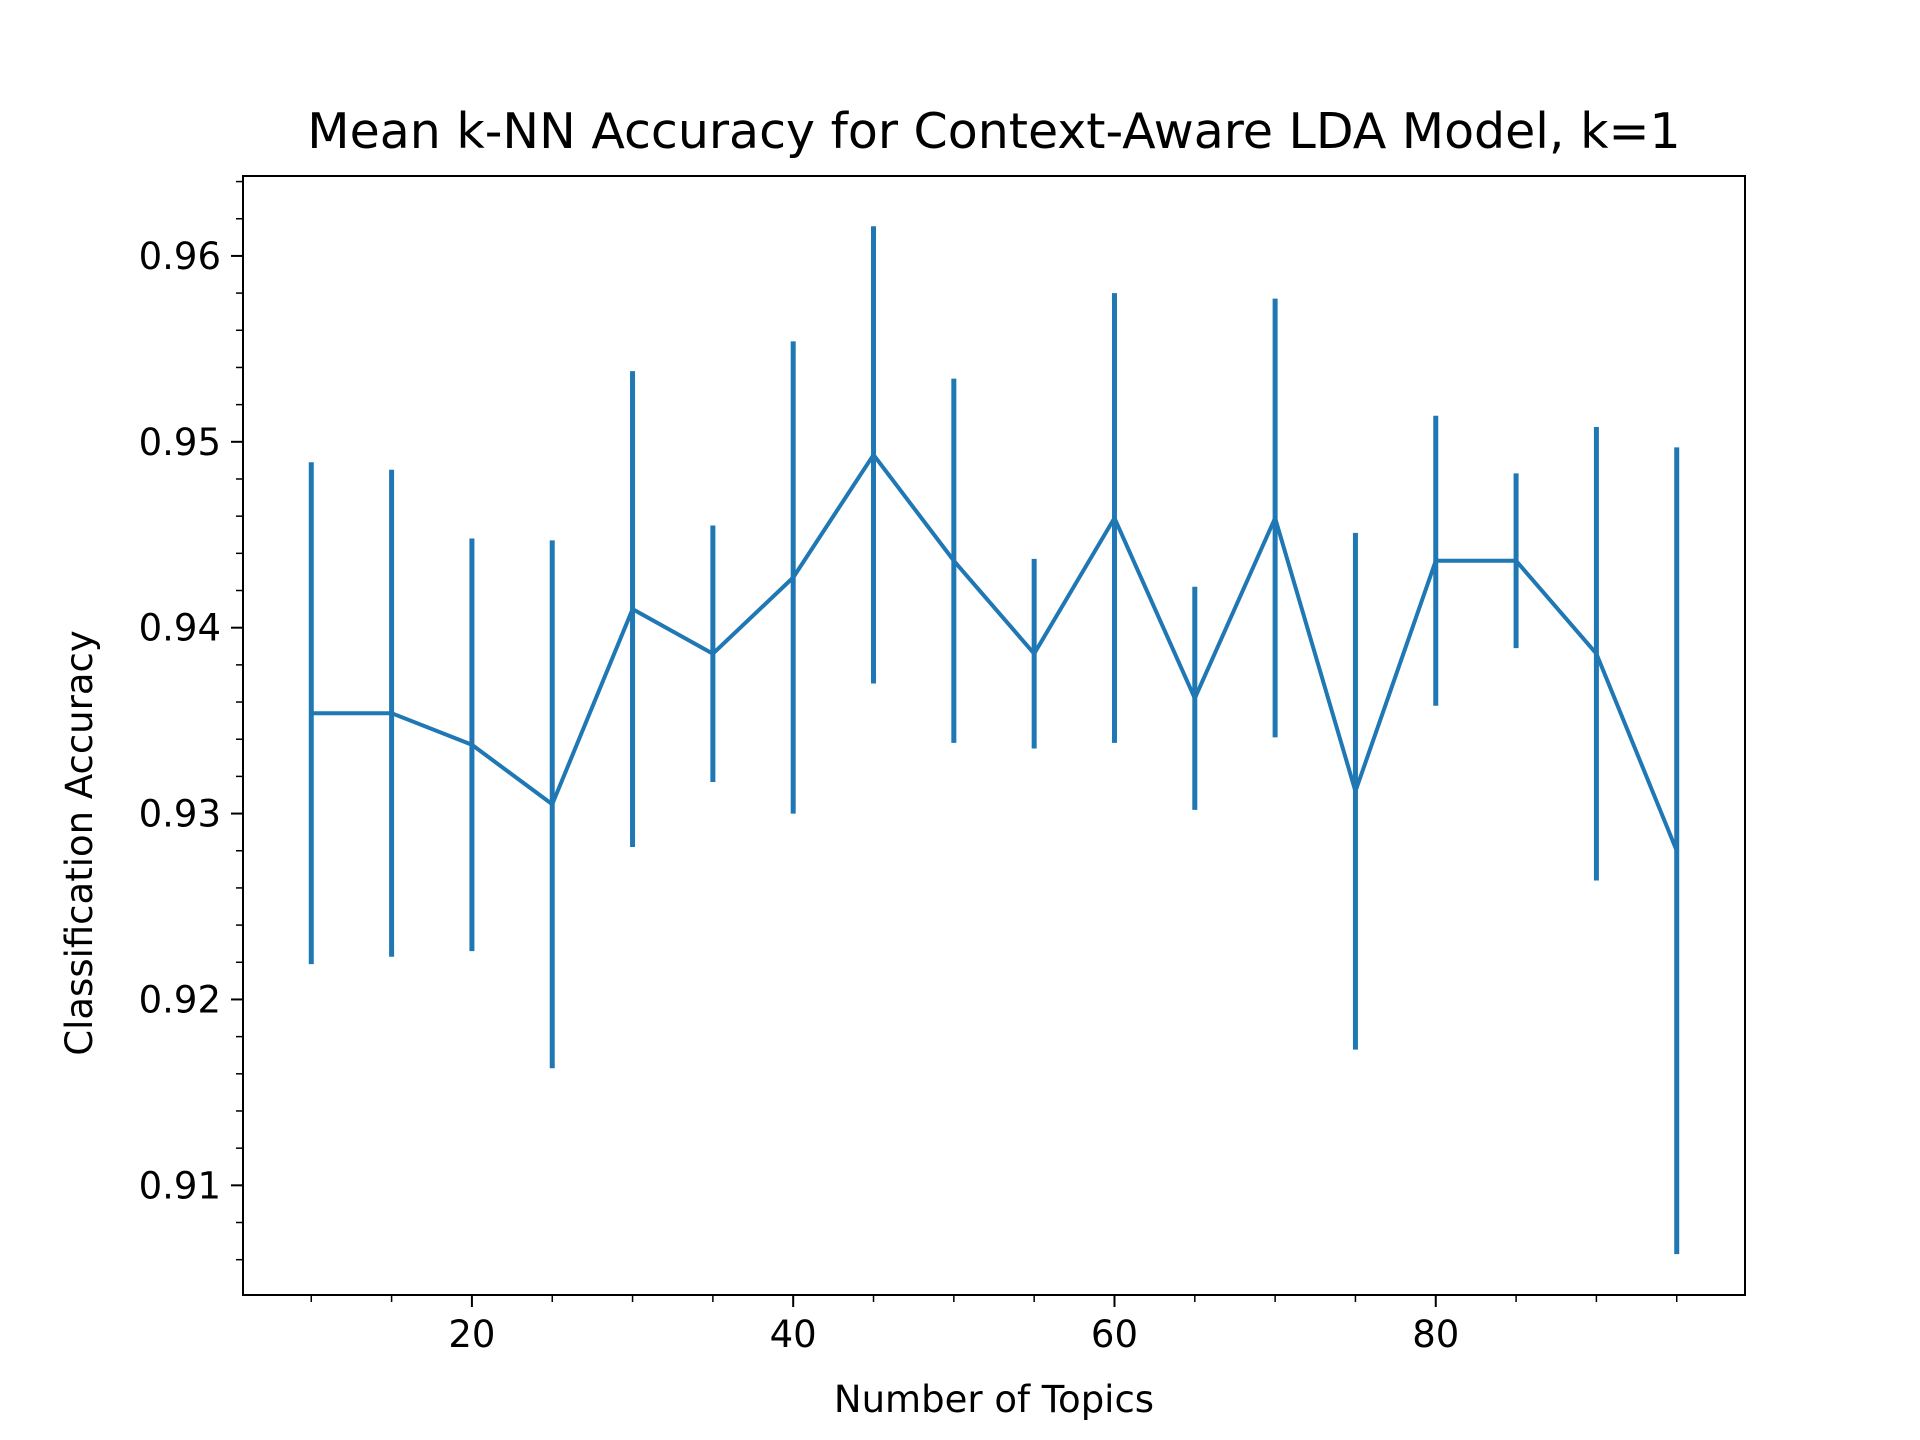  Describe the element at coordinates (1114, 1334) in the screenshot. I see `x-tick-label: 60` at that location.